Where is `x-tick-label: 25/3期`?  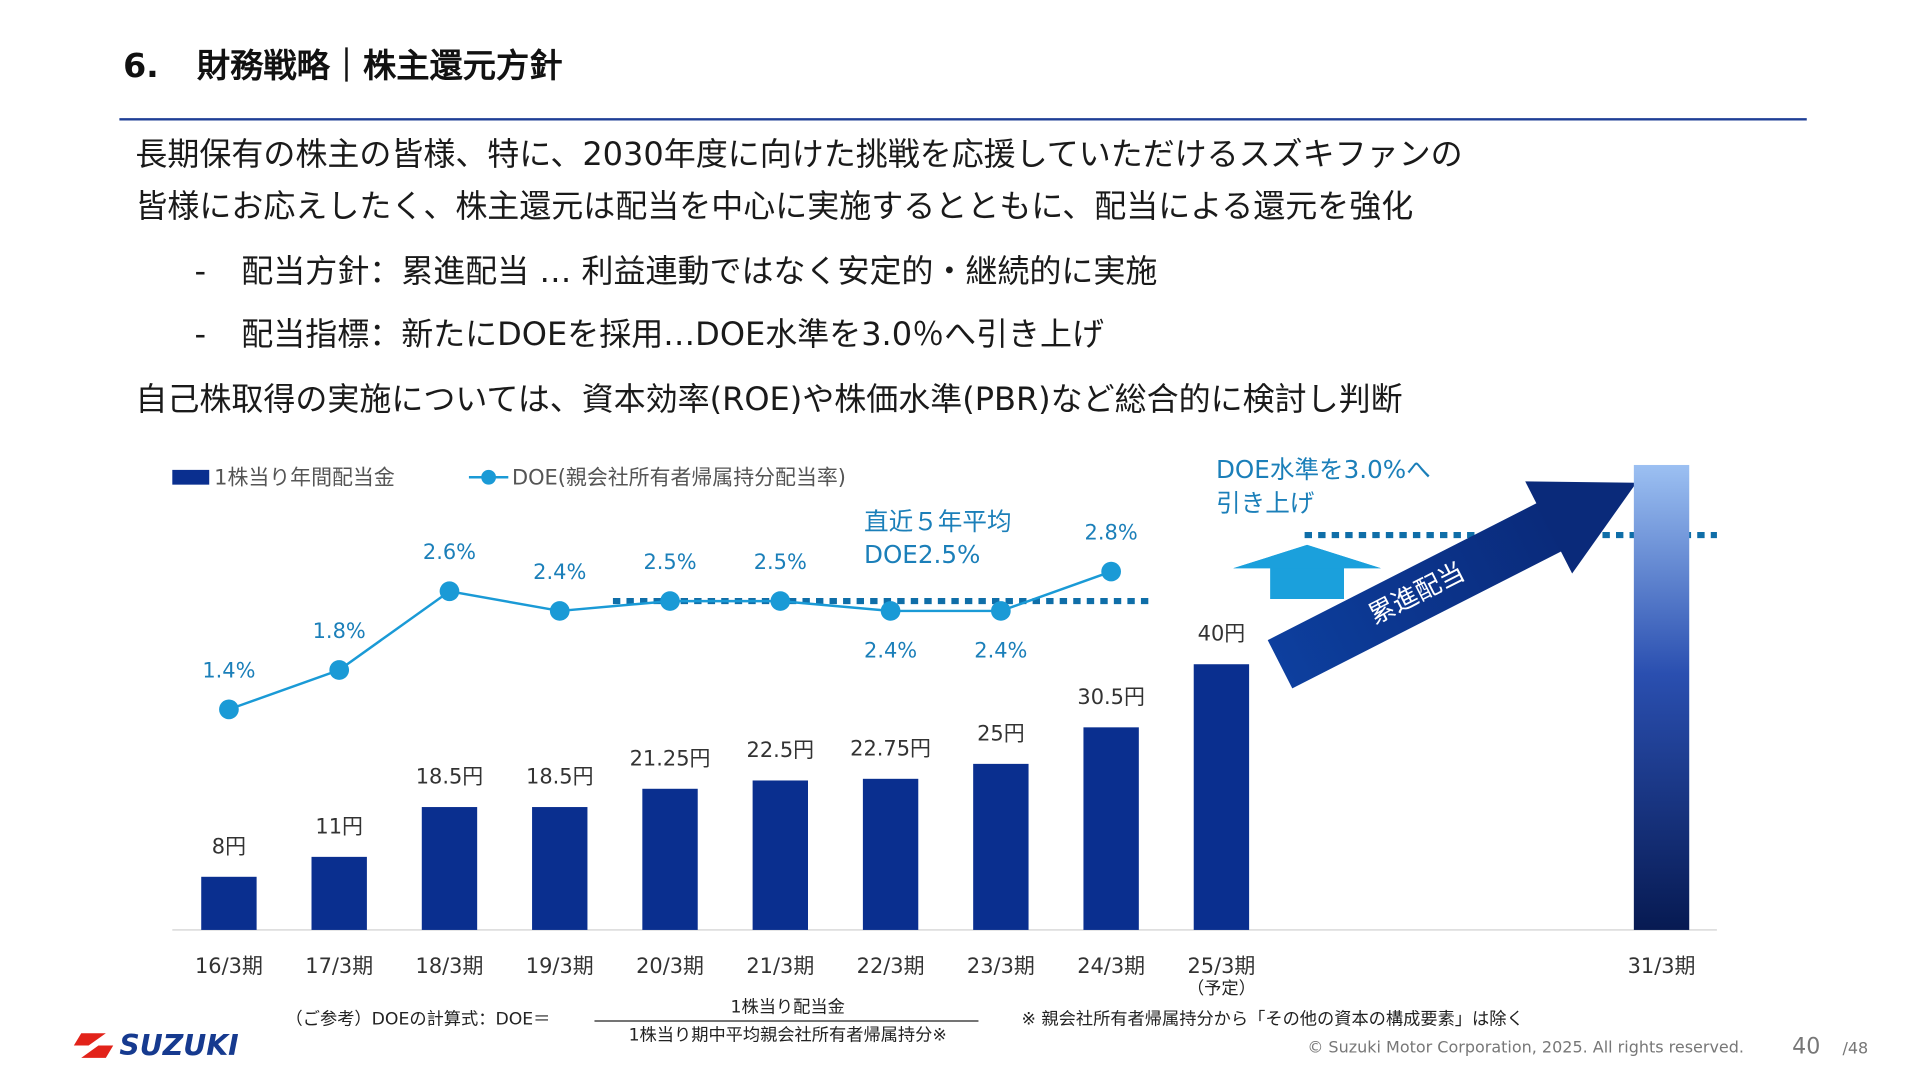
x-tick-label: 25/3期 is located at coordinates (1221, 966).